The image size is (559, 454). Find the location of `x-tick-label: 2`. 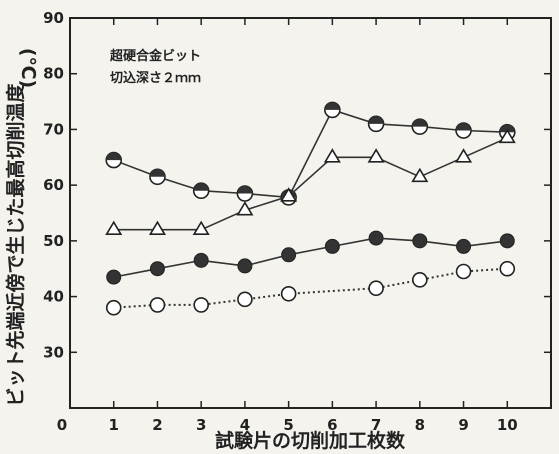

x-tick-label: 2 is located at coordinates (157, 425).